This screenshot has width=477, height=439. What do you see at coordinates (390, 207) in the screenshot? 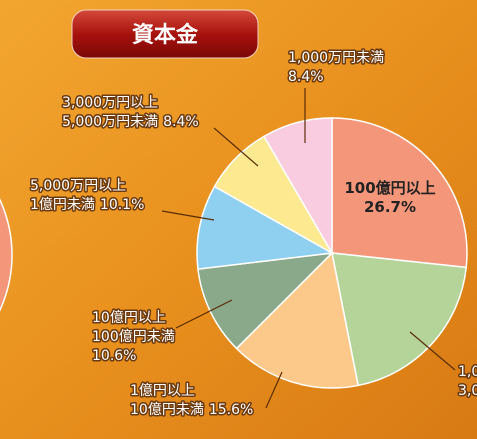
I see `value-label: 26.7%` at bounding box center [390, 207].